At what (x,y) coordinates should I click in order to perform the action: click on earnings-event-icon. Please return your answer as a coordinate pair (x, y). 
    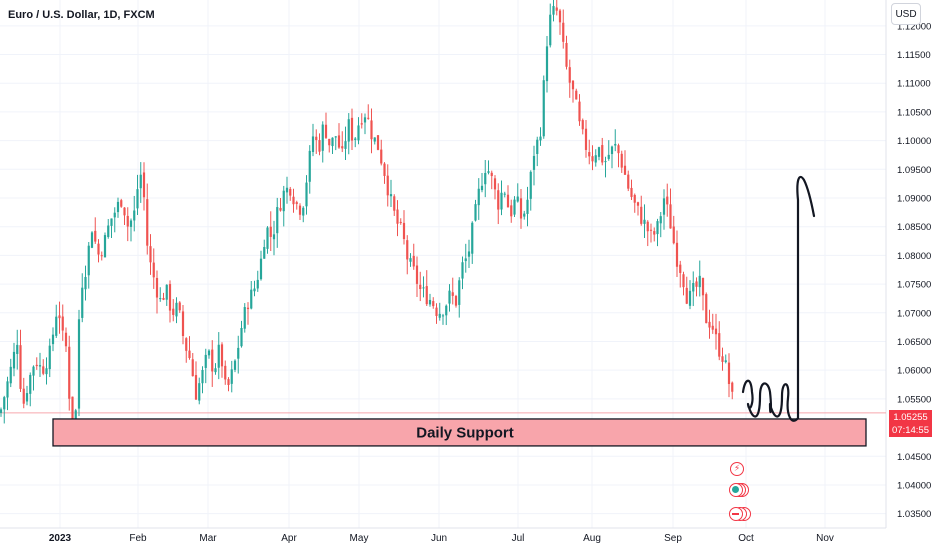
    Looking at the image, I should click on (739, 491).